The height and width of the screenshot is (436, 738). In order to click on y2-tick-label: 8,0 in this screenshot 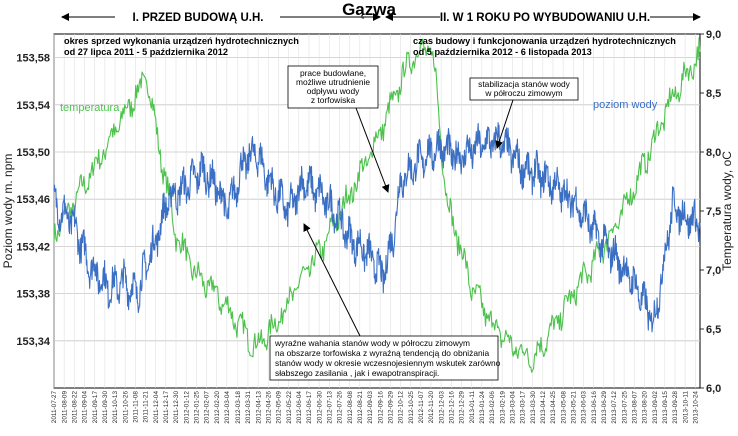, I will do `click(713, 153)`.